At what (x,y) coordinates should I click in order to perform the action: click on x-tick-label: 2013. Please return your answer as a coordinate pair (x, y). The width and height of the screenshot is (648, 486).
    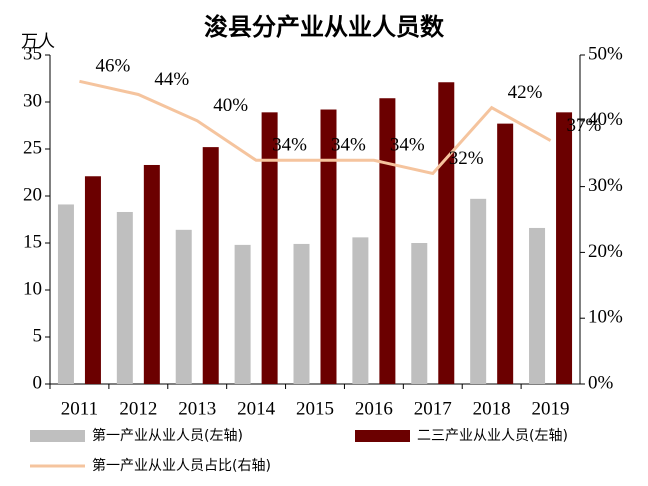
    Looking at the image, I should click on (197, 408).